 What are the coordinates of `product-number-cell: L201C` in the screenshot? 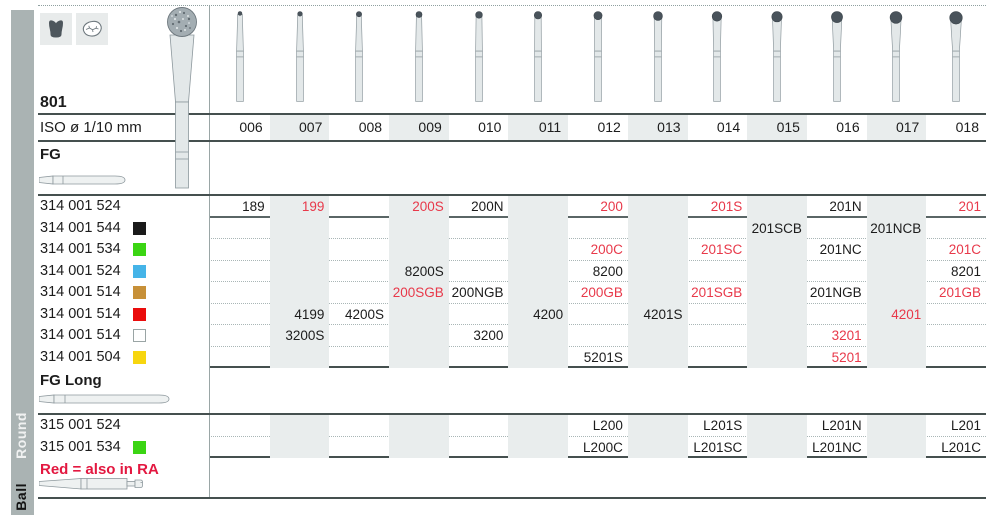 It's located at (961, 447).